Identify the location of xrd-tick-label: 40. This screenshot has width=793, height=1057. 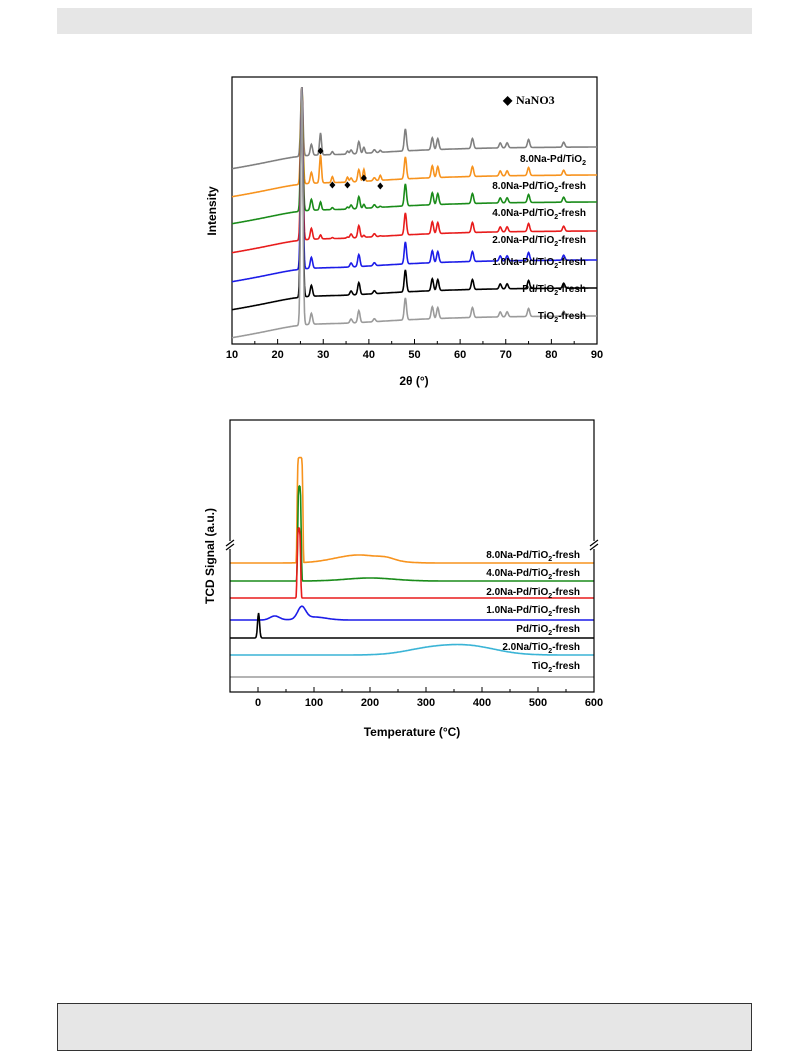
(369, 355).